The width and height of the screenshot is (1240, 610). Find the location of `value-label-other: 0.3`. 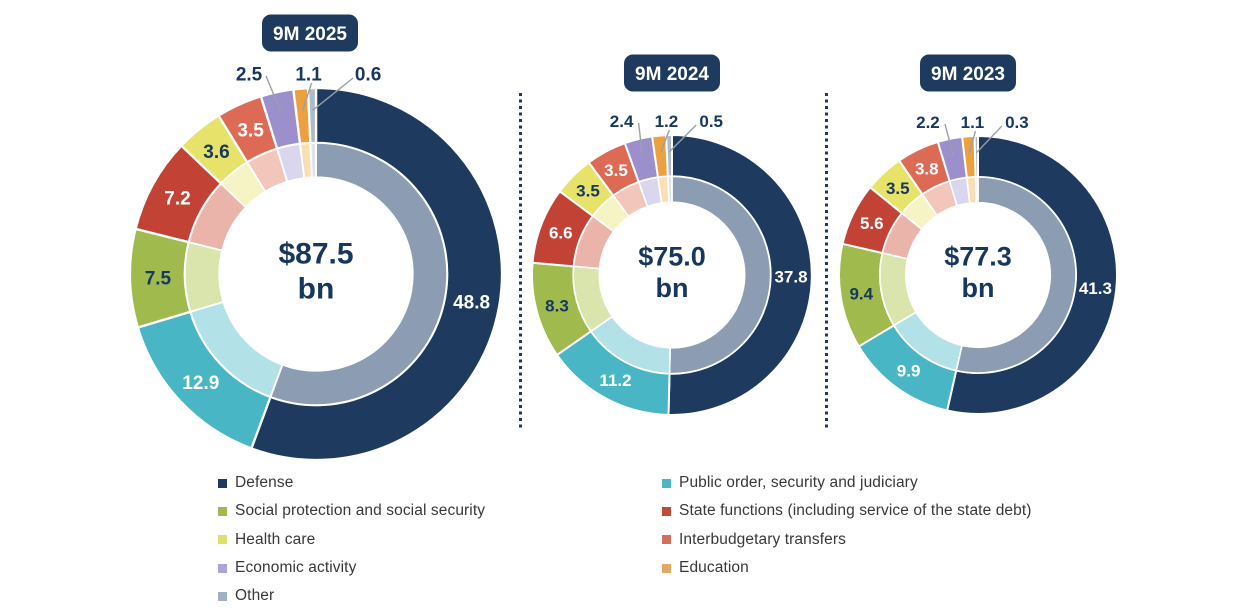

value-label-other: 0.3 is located at coordinates (1017, 122).